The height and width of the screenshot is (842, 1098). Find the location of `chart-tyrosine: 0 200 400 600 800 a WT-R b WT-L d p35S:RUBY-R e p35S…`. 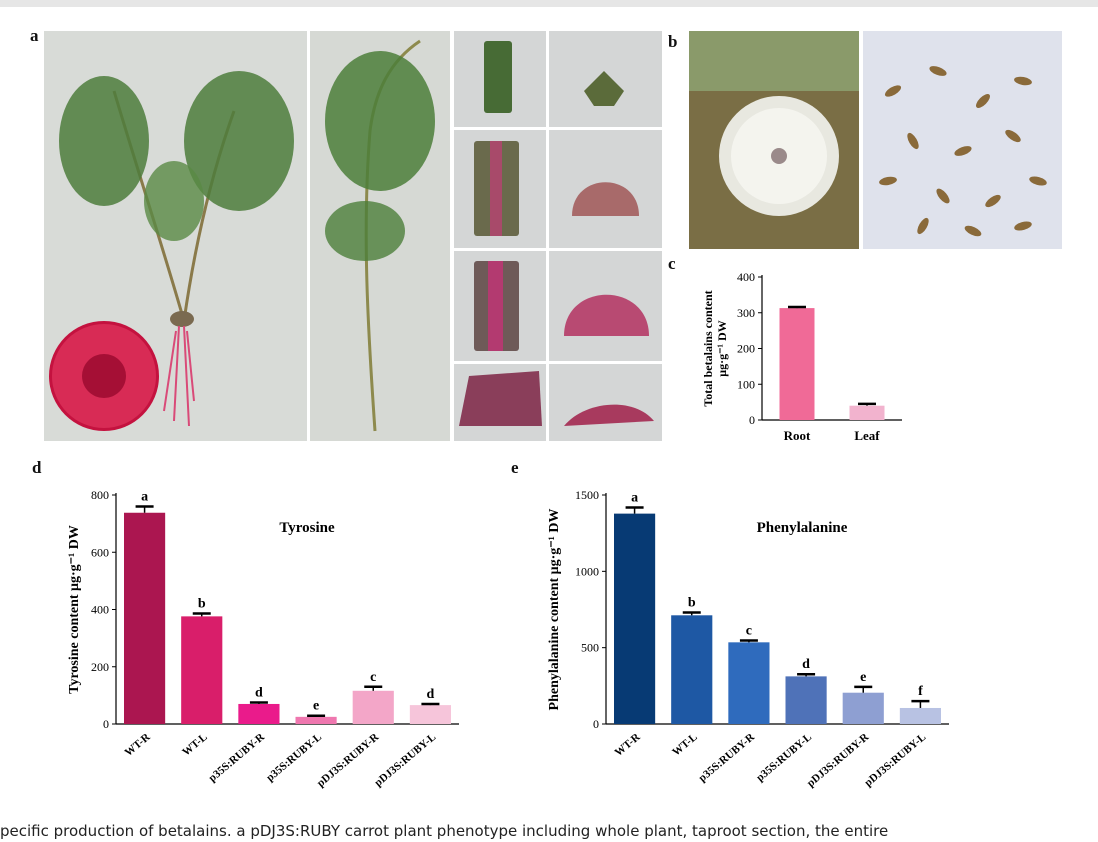

chart-tyrosine: 0 200 400 600 800 a WT-R b WT-L d p35S:RUBY-R e p35S… is located at coordinates (263, 639).